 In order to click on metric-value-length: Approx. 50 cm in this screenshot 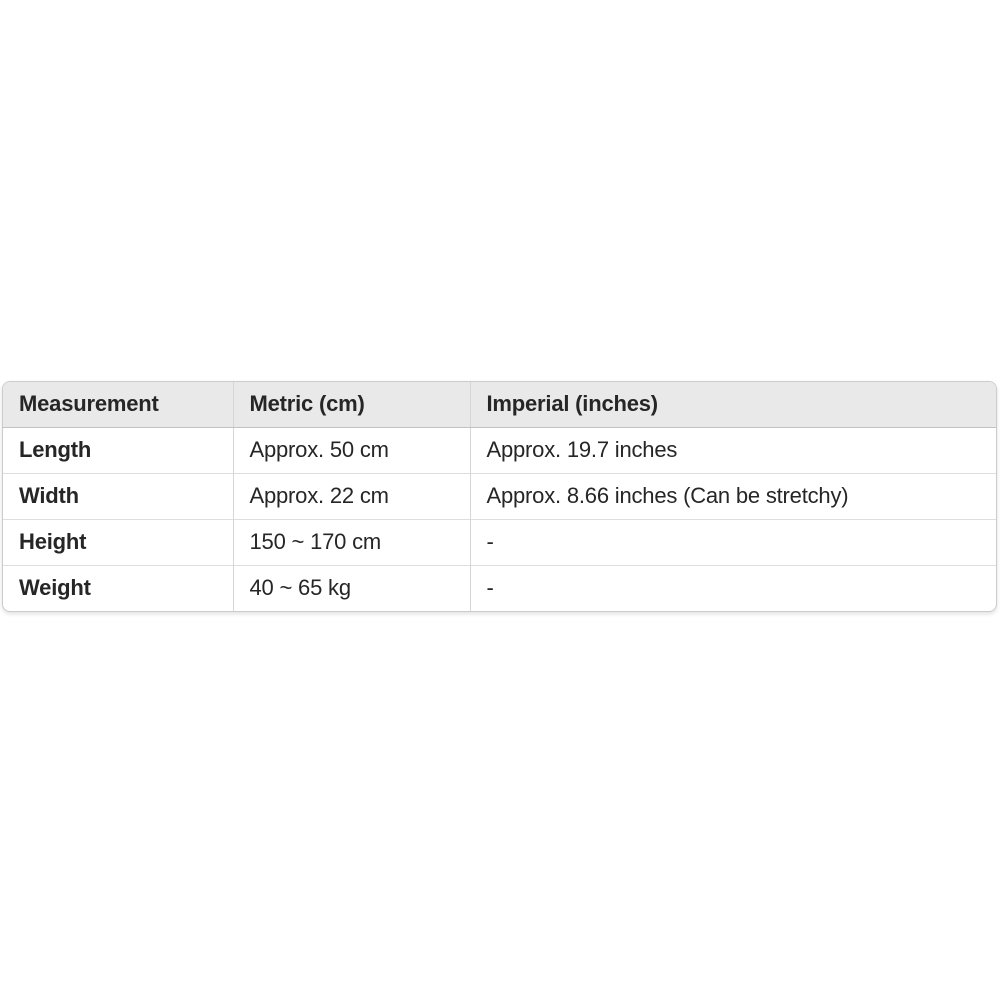, I will do `click(351, 450)`.